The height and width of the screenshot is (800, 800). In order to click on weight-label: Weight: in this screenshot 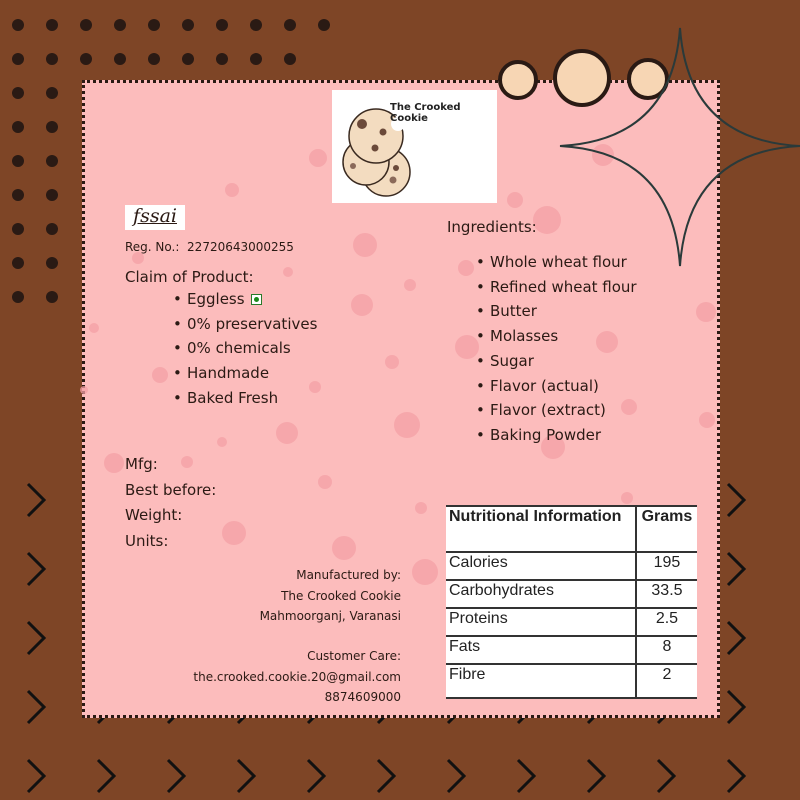, I will do `click(154, 515)`.